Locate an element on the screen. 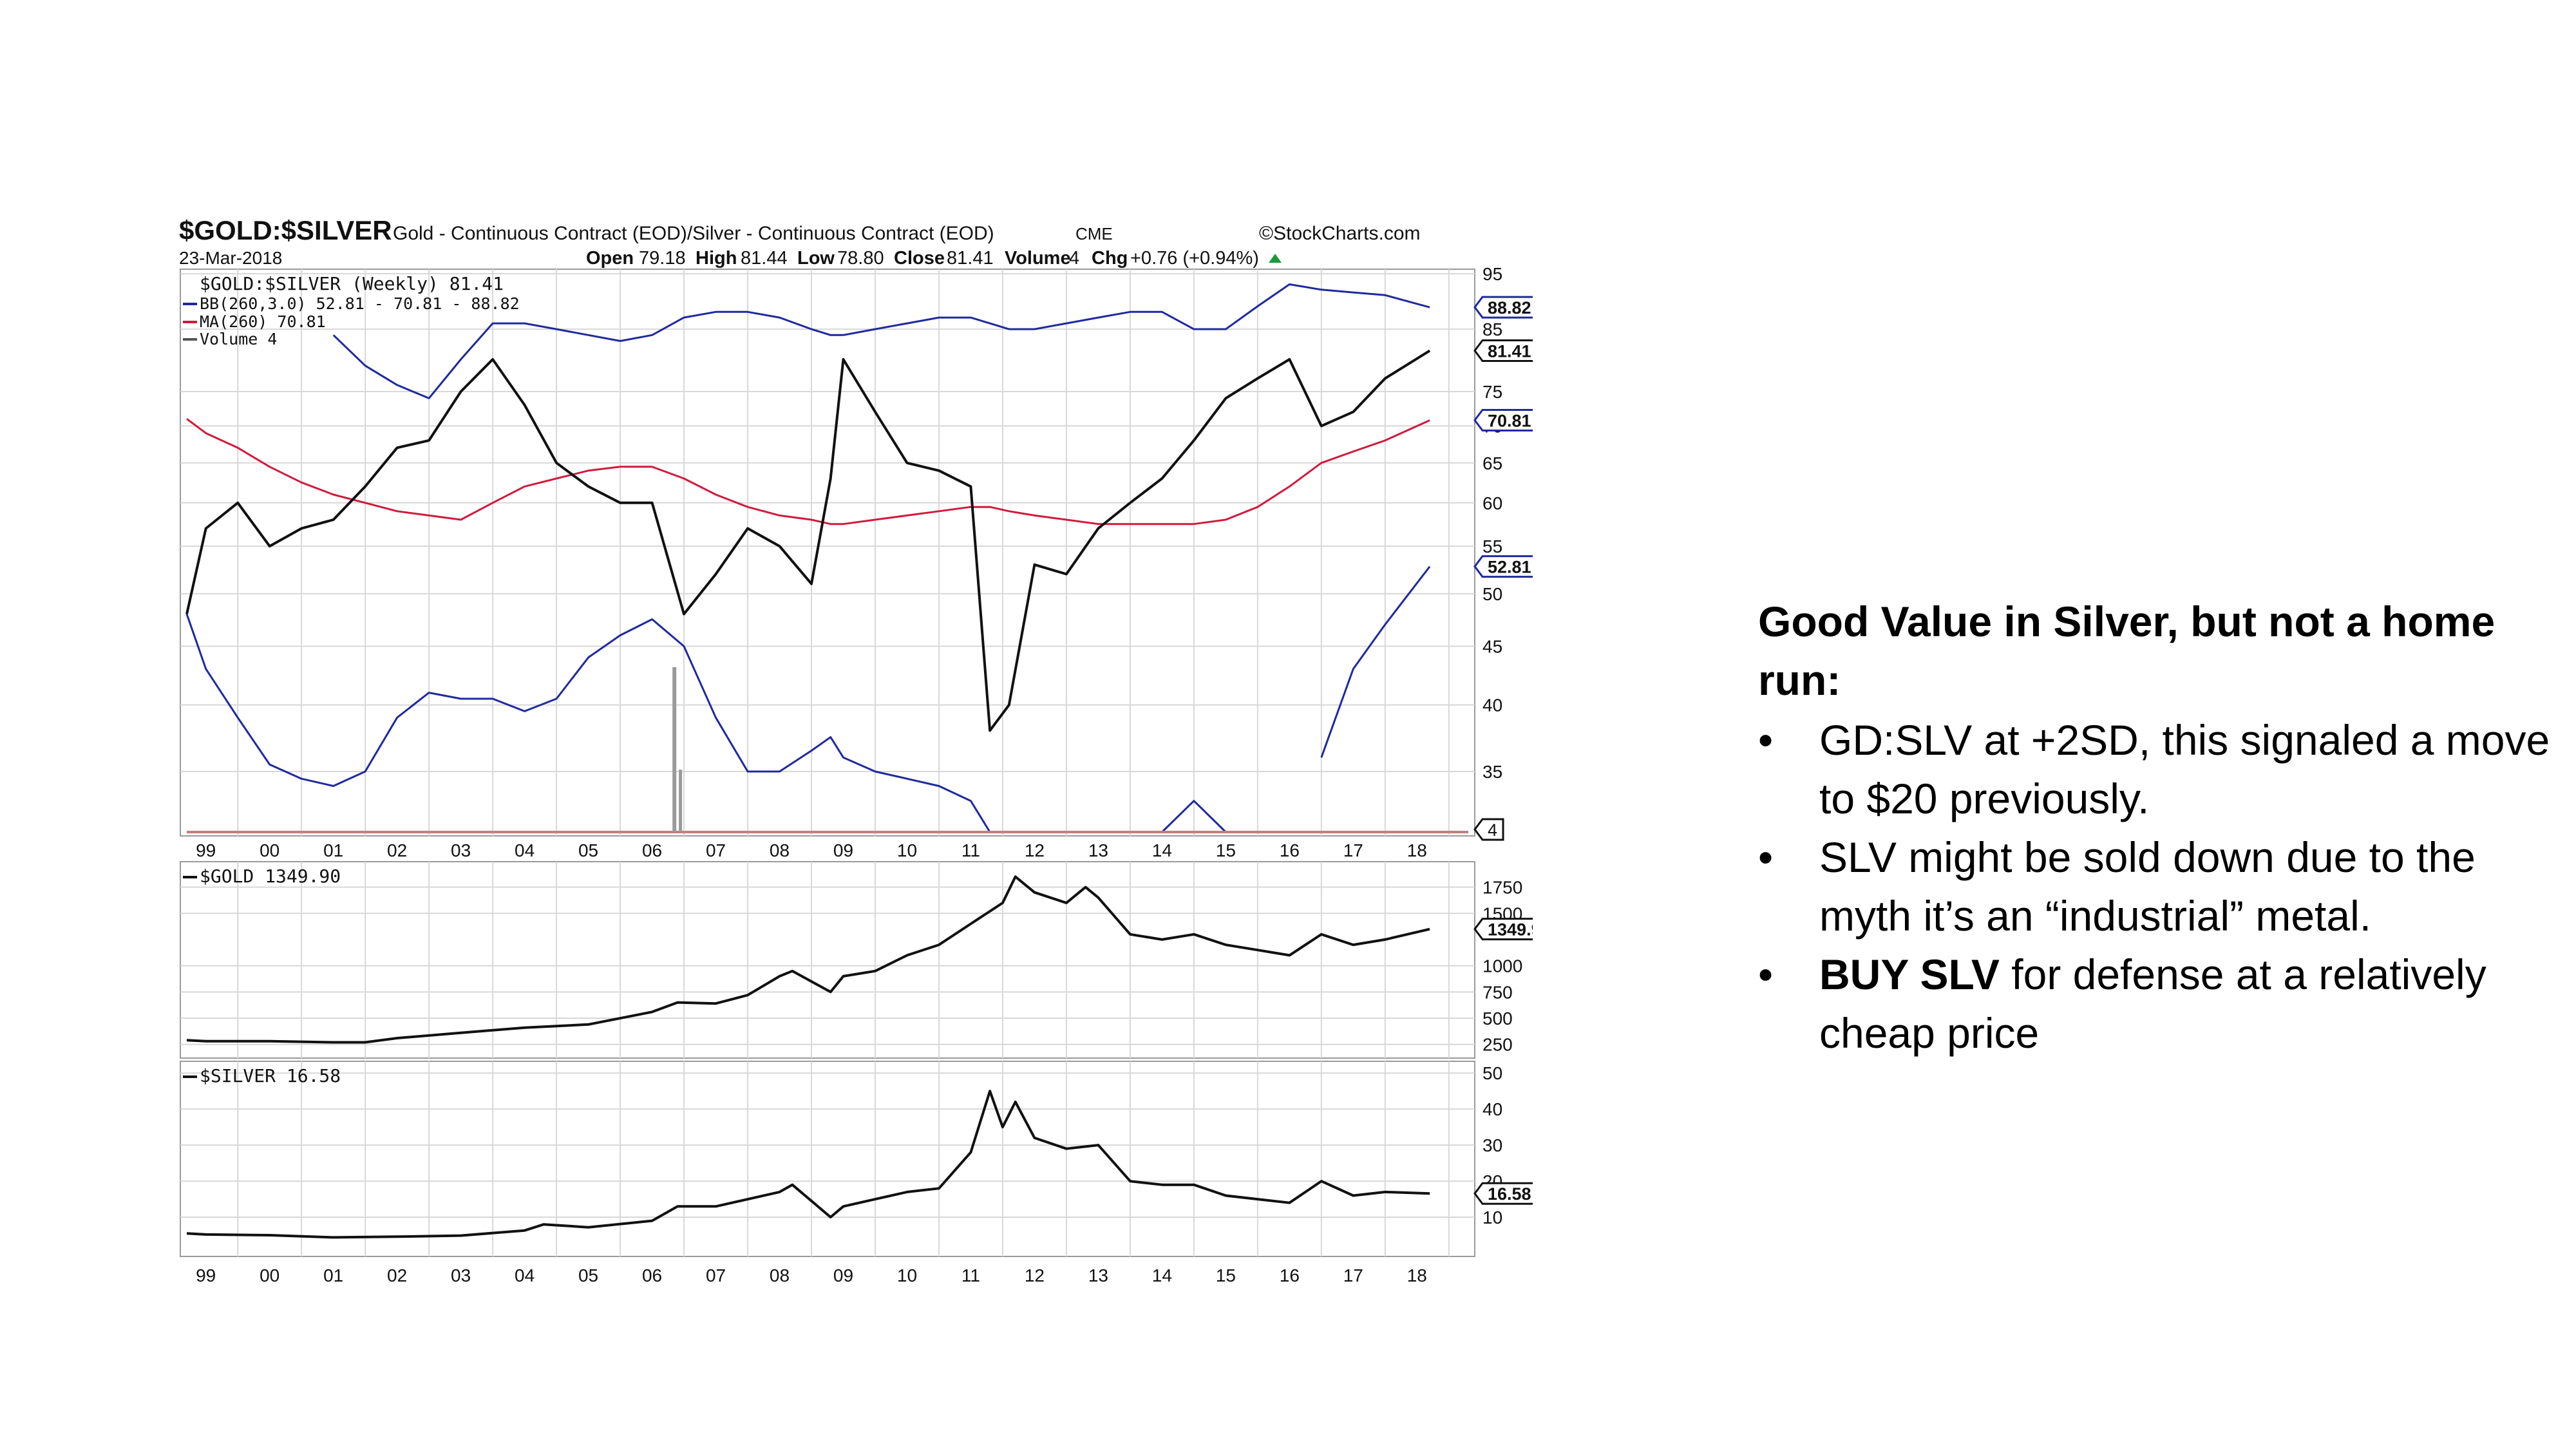 This screenshot has height=1449, width=2576. x-tick-label: 13 is located at coordinates (1098, 850).